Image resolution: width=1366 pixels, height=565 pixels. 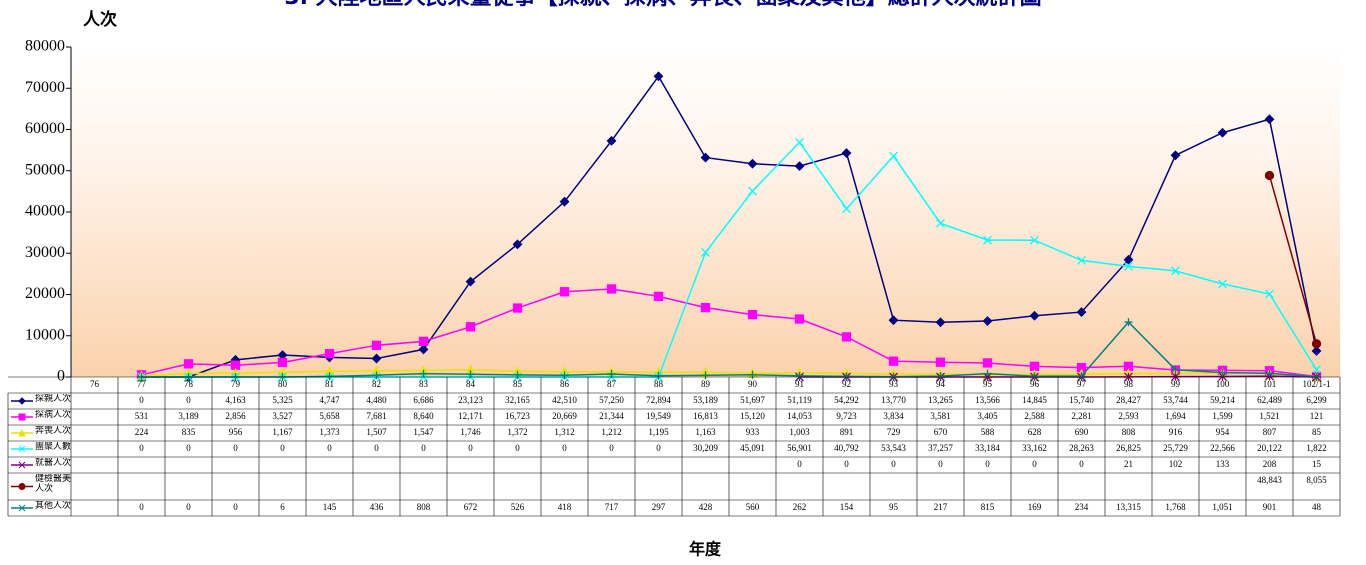 I want to click on table-value: 23,123, so click(x=470, y=400).